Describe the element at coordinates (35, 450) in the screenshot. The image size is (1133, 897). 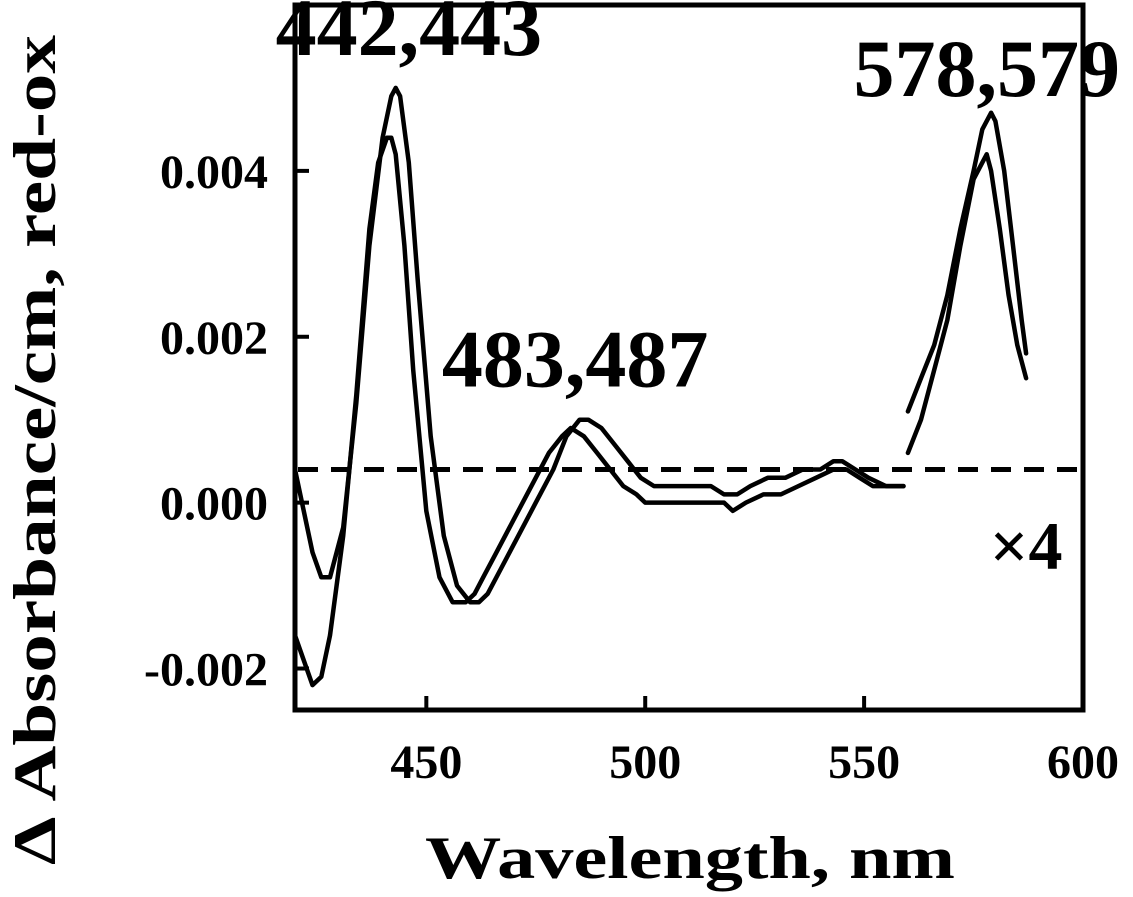
I see `y-axis-label: Δ Absorbance/cm, red-ox` at that location.